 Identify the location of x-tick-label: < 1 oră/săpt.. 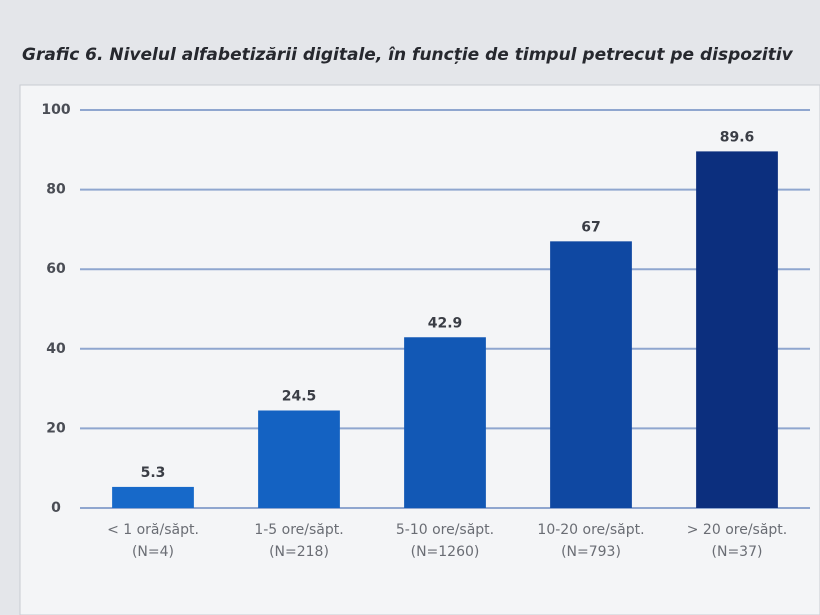
(153, 530).